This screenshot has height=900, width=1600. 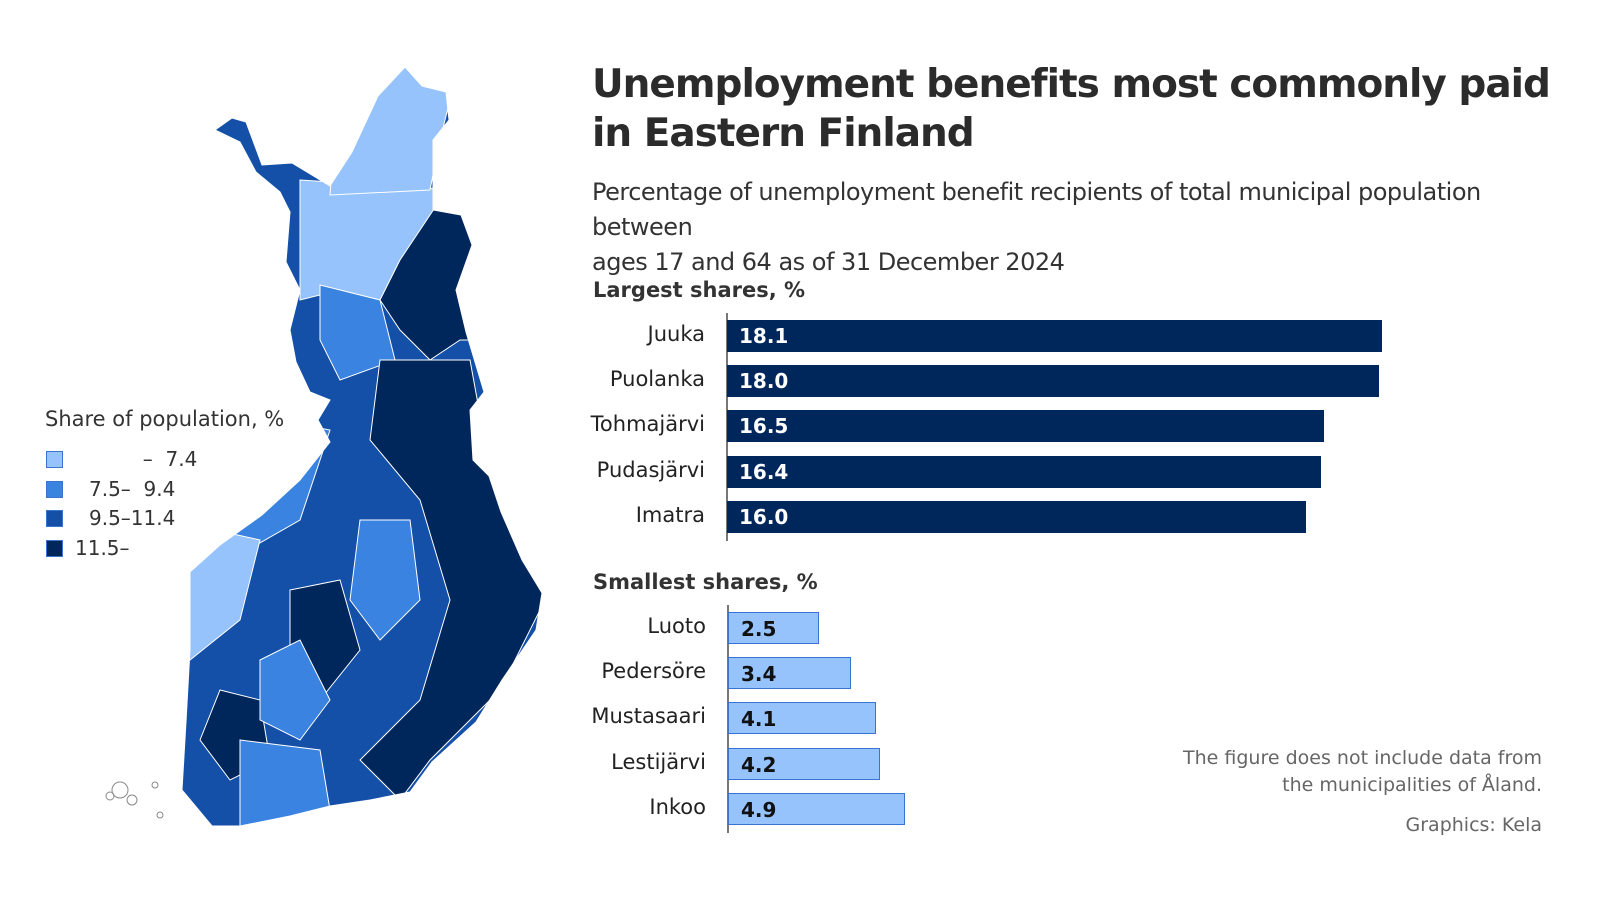 I want to click on bar-category-label: Puolanka, so click(x=657, y=379).